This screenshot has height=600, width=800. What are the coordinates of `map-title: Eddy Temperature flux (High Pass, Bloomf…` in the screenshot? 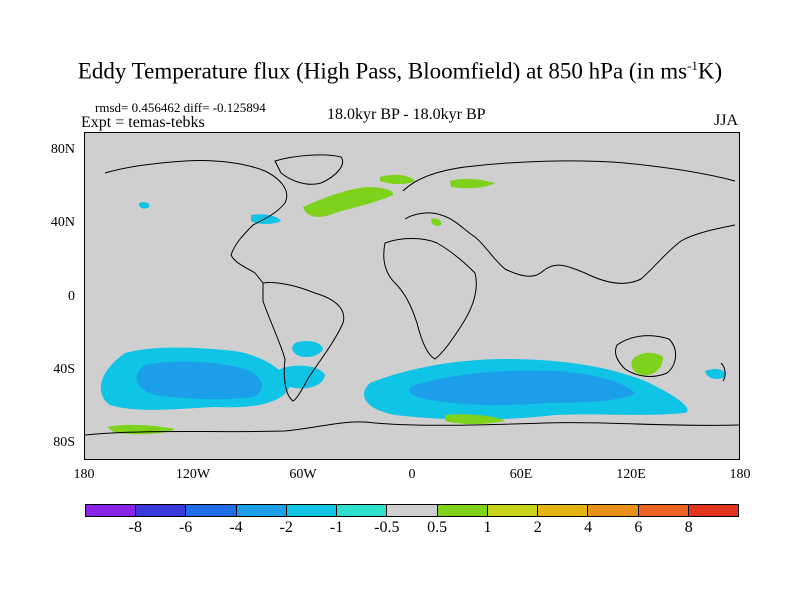 It's located at (400, 71).